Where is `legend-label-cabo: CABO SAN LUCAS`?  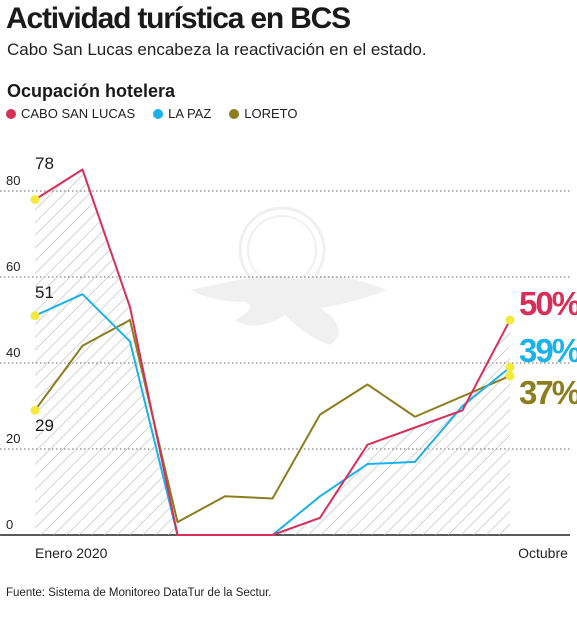
legend-label-cabo: CABO SAN LUCAS is located at coordinates (78, 113).